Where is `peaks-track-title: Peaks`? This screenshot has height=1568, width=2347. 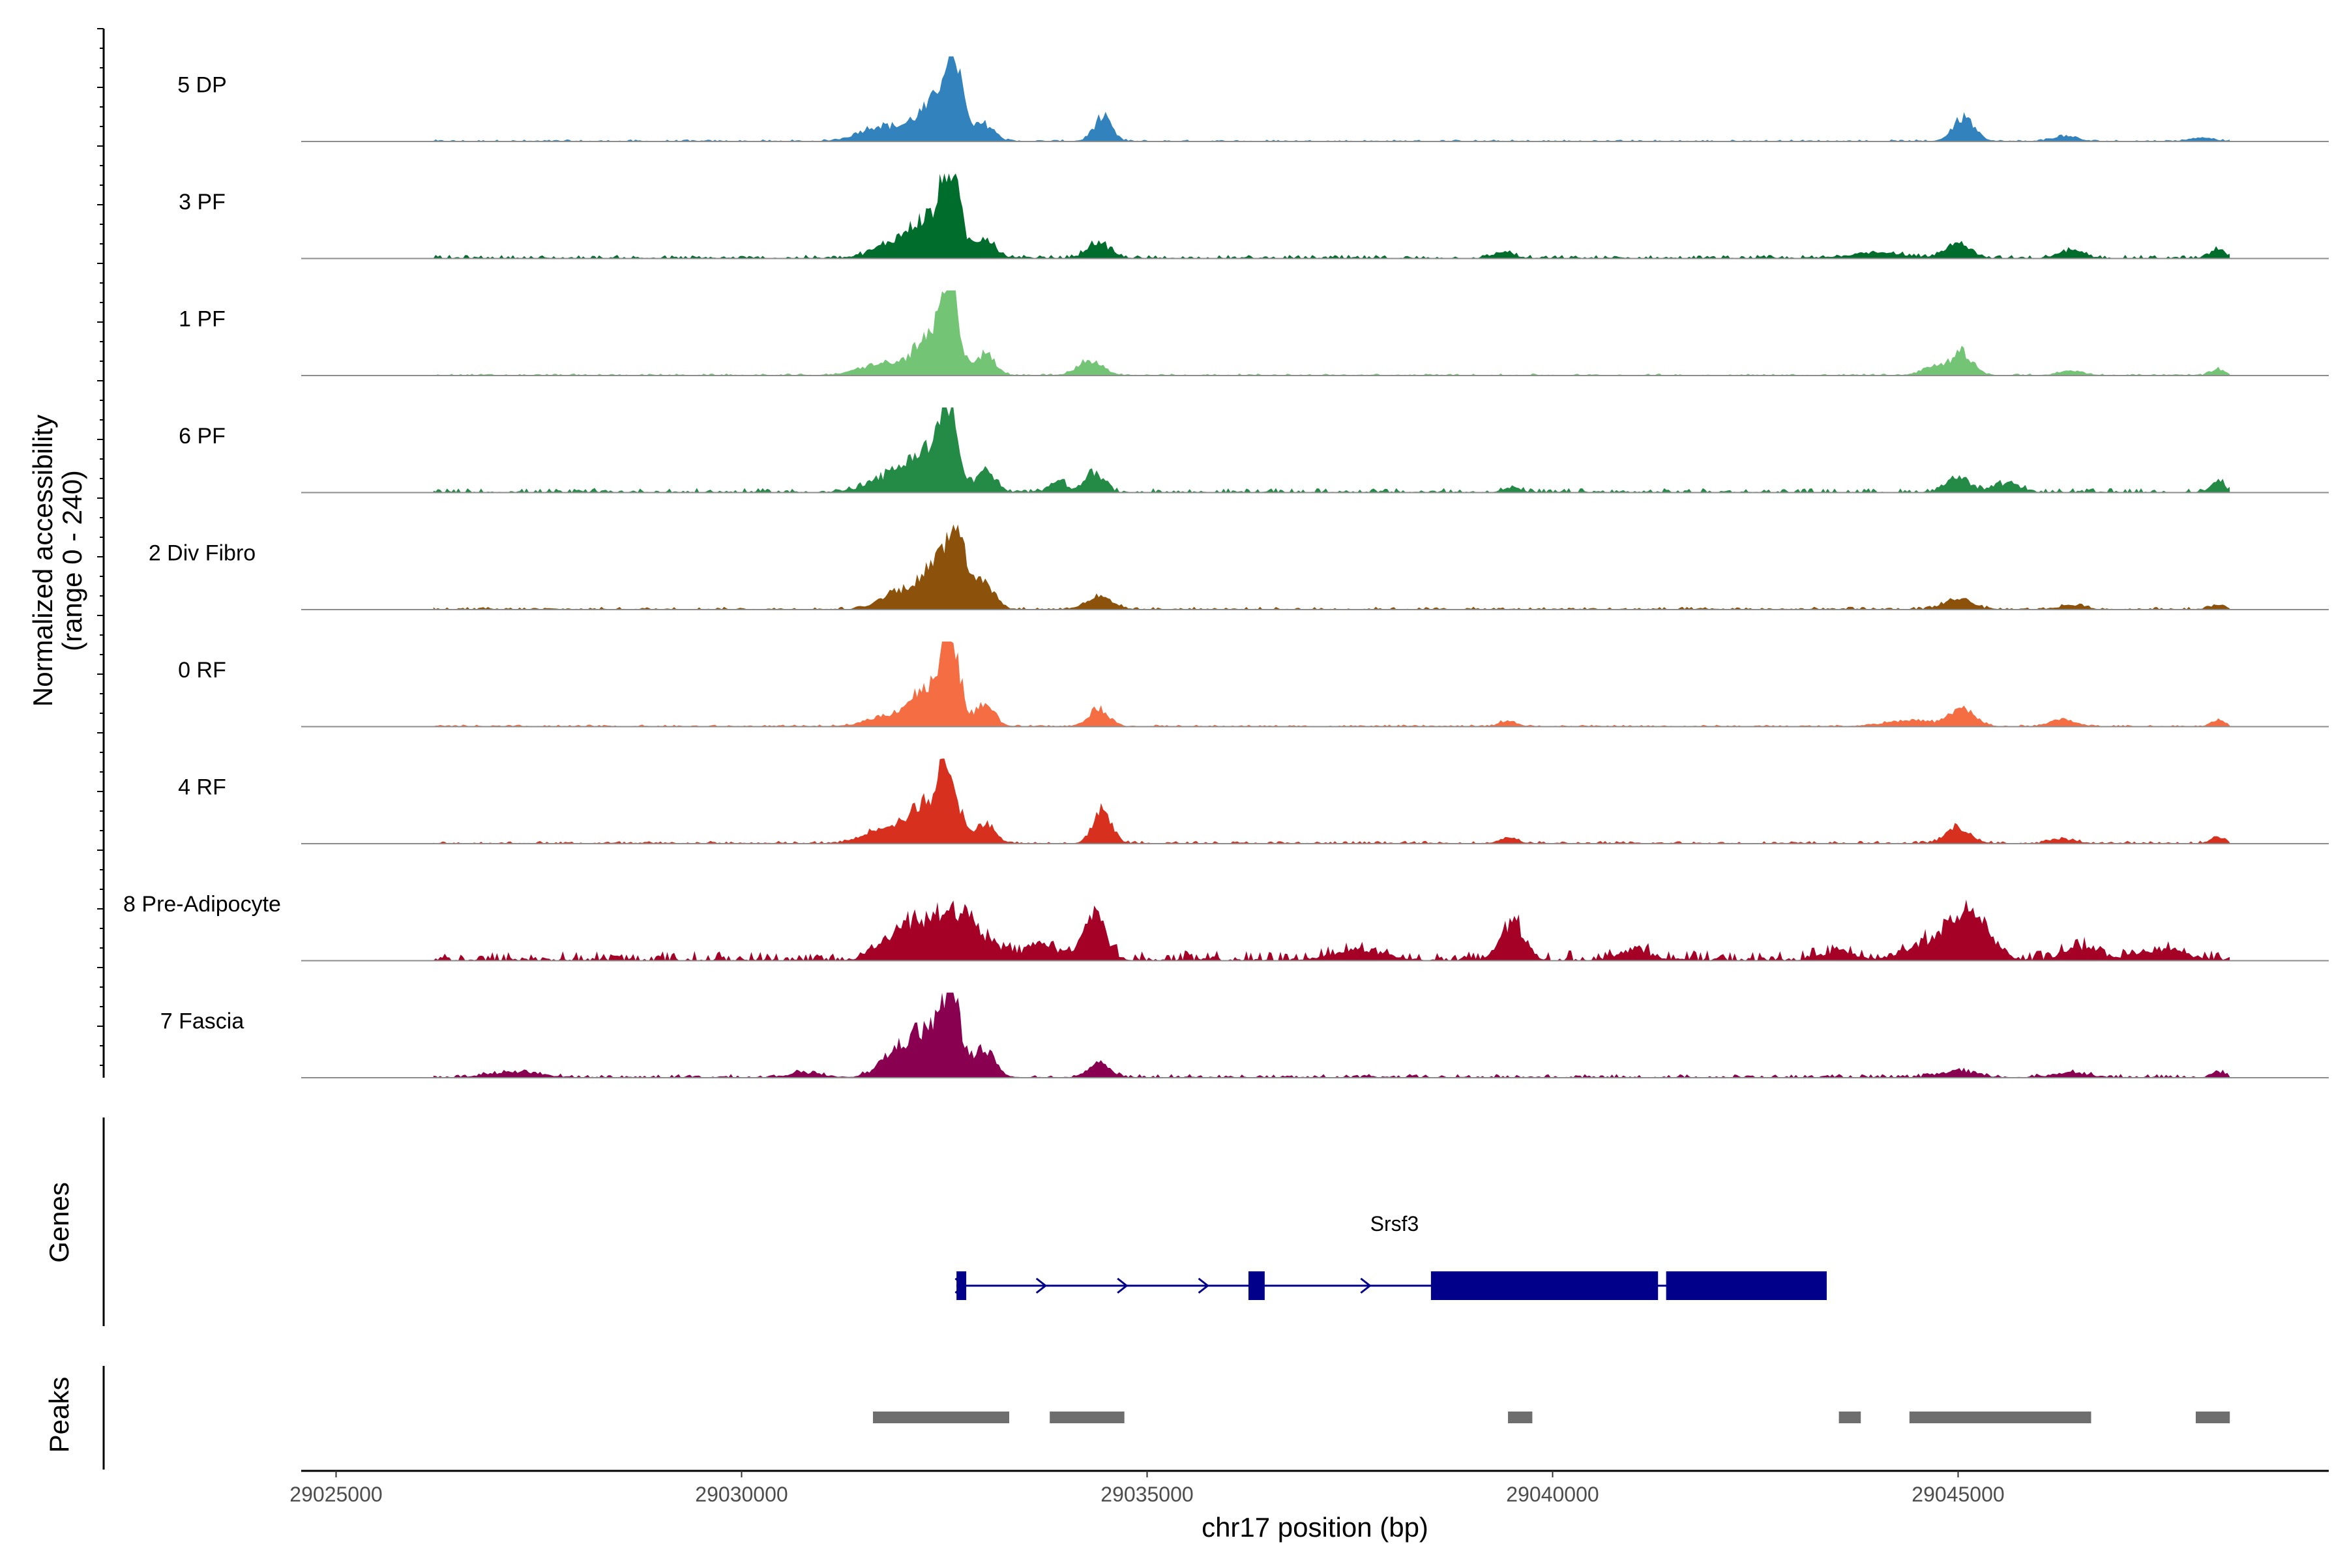 peaks-track-title: Peaks is located at coordinates (59, 1415).